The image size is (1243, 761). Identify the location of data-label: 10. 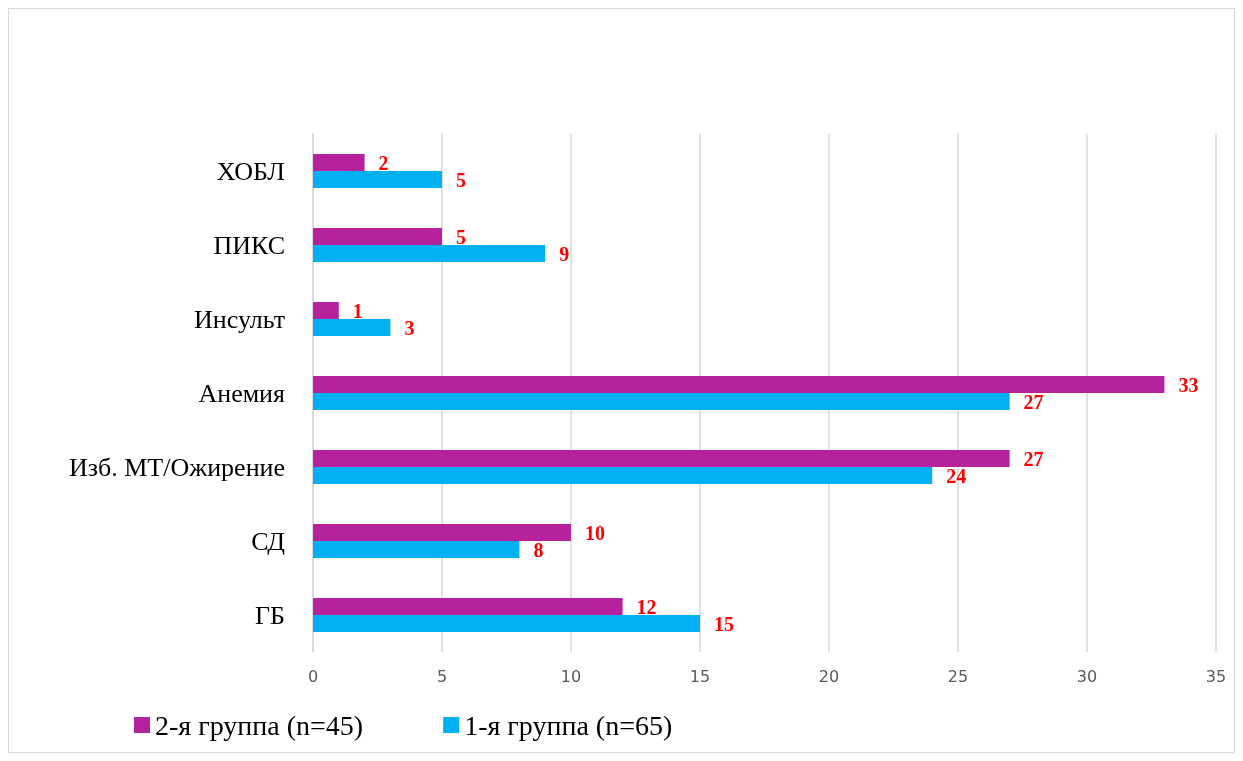
(595, 532).